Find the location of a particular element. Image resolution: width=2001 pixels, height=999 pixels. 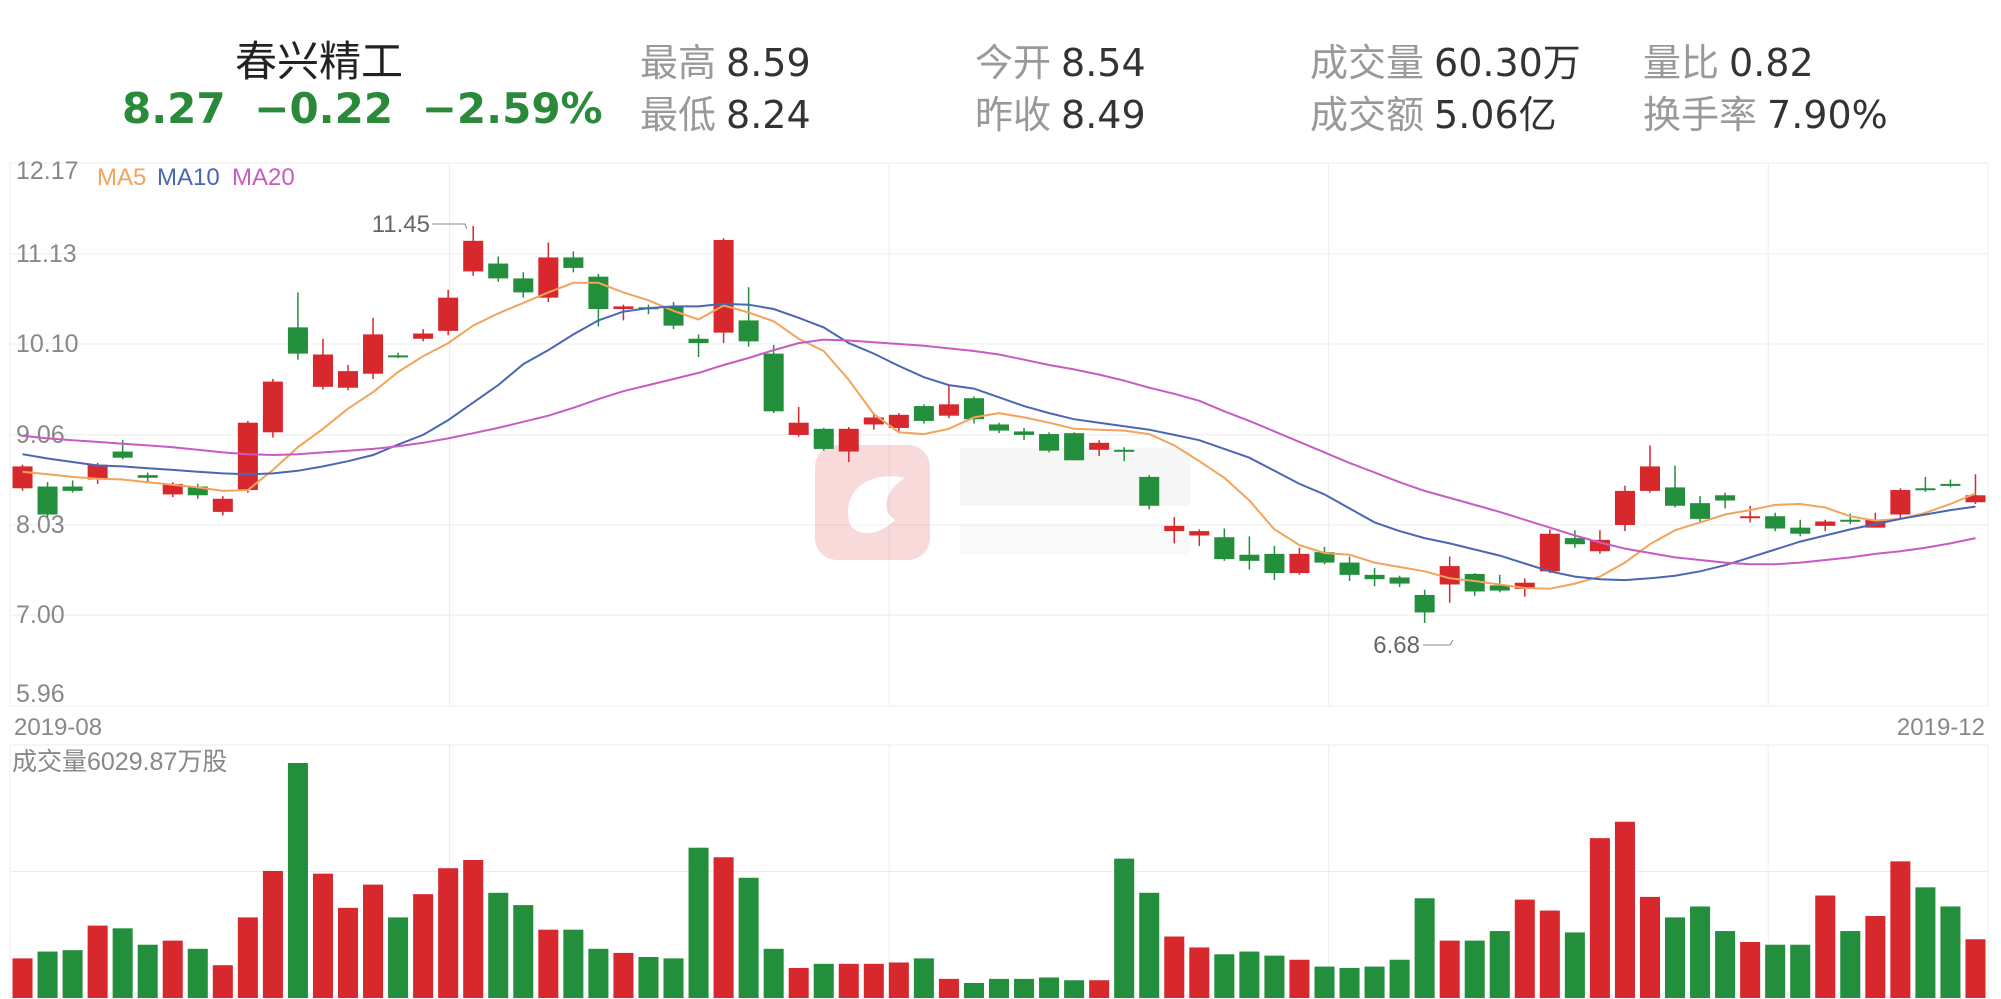

watermark-dolphin is located at coordinates (876, 505).